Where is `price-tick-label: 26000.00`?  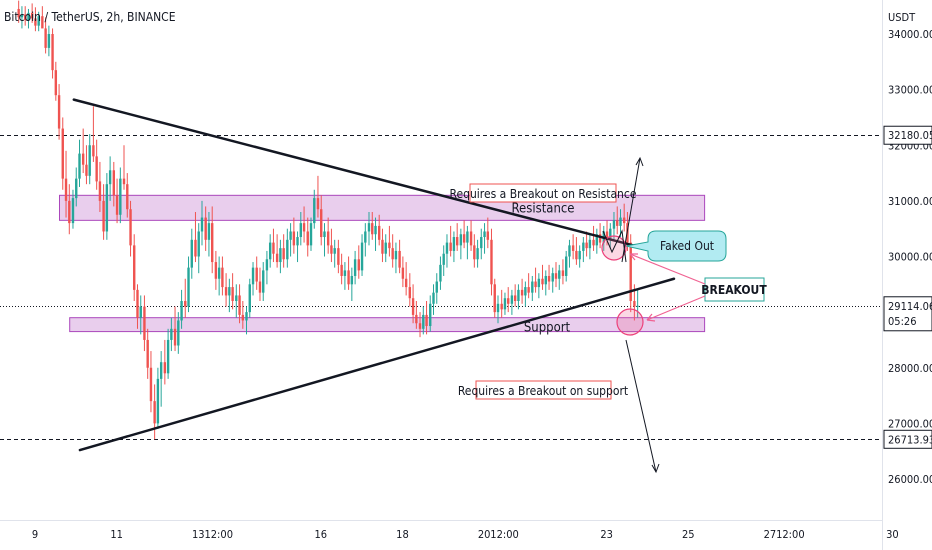
price-tick-label: 26000.00 is located at coordinates (910, 479).